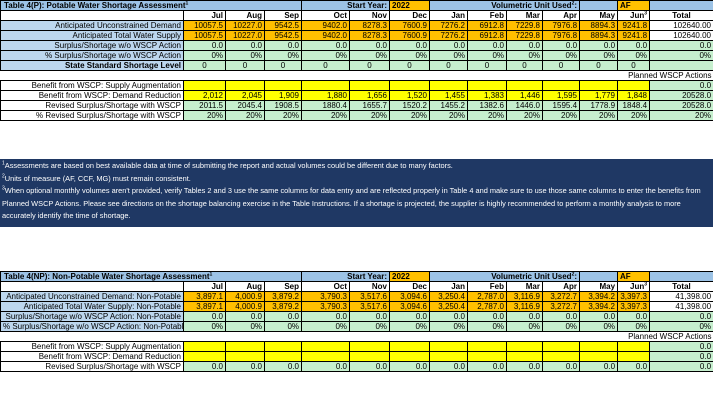 The width and height of the screenshot is (713, 401). I want to click on tp-supply-cell: 9402.0, so click(325, 35).